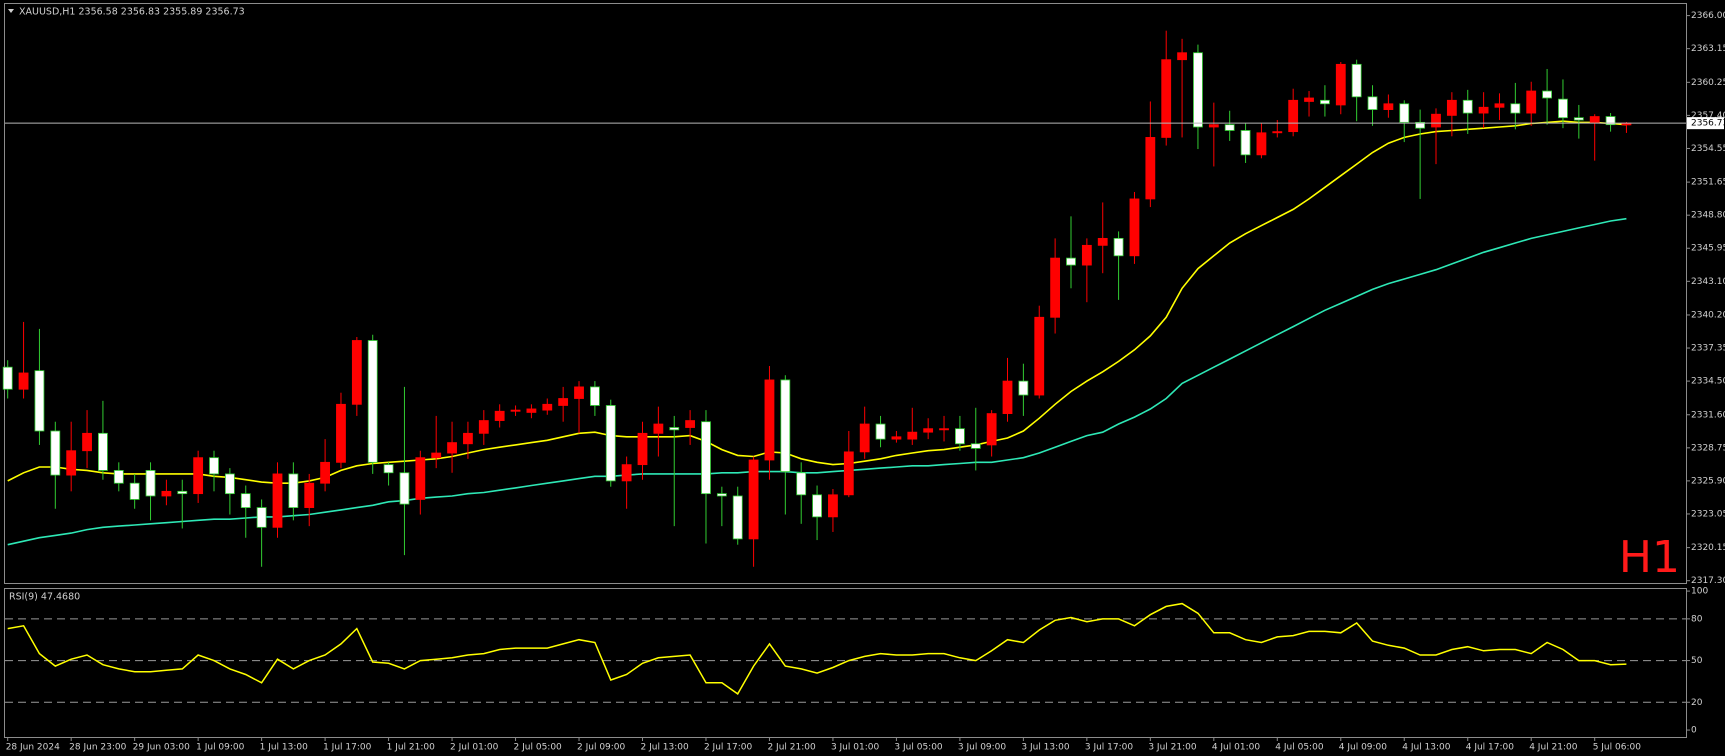  I want to click on x-tick-label: 2 Jul 21:00, so click(791, 748).